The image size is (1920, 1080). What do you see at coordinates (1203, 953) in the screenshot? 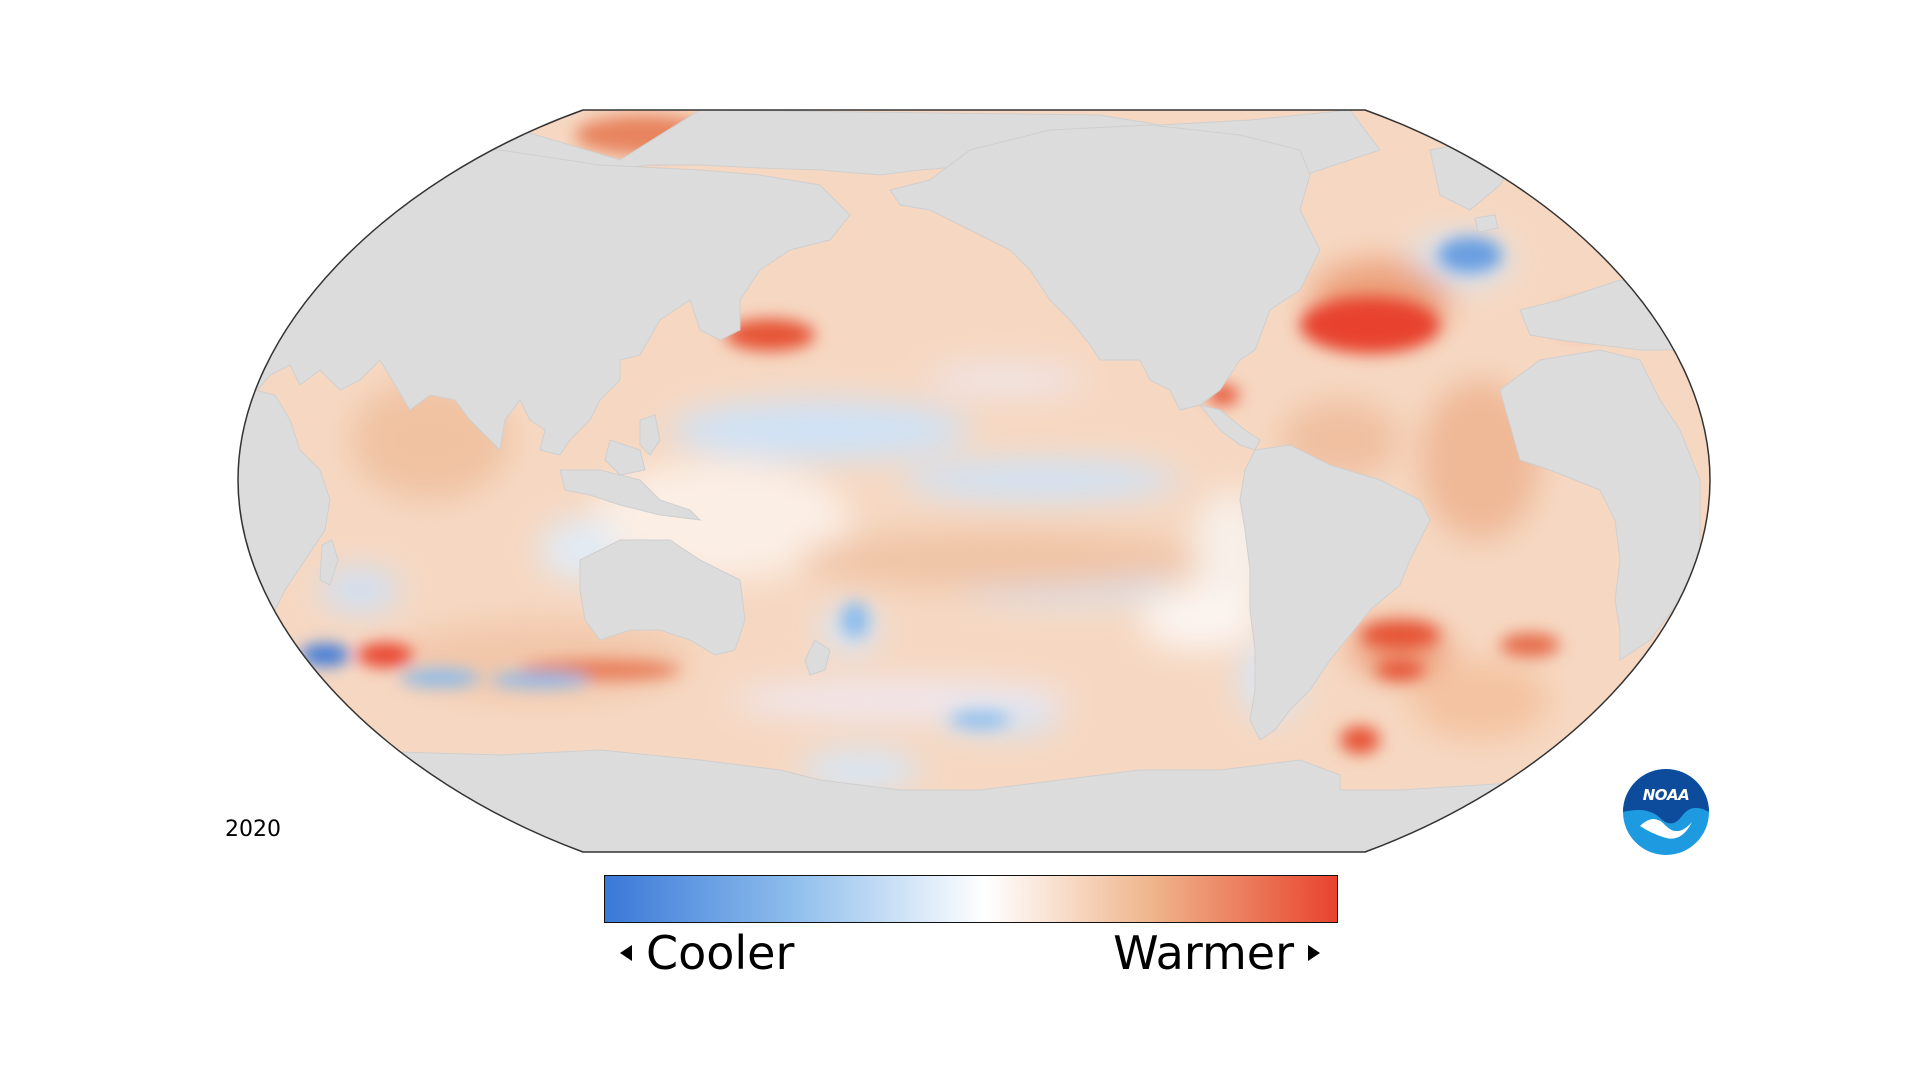
I see `warmer-label: Warmer` at bounding box center [1203, 953].